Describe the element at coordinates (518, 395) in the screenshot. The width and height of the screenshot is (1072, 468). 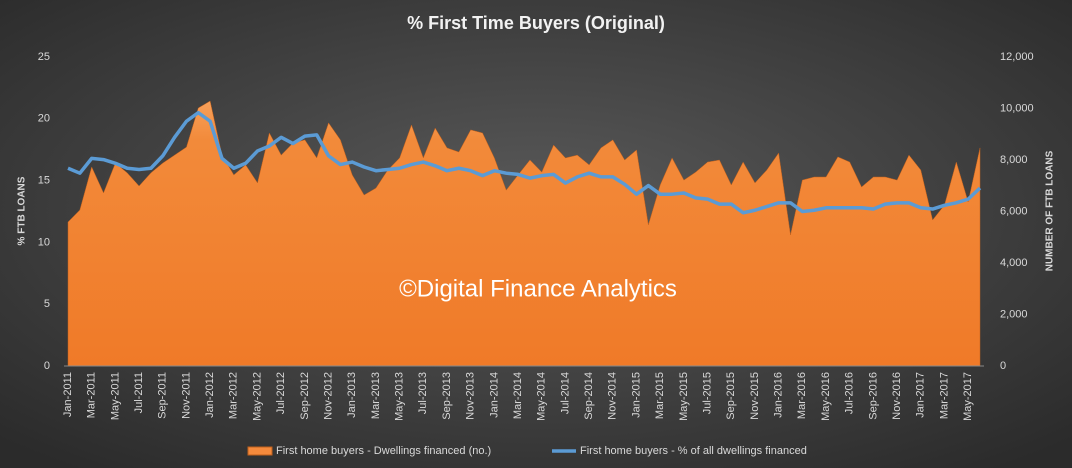
I see `x-tick-label: Mar-2014` at that location.